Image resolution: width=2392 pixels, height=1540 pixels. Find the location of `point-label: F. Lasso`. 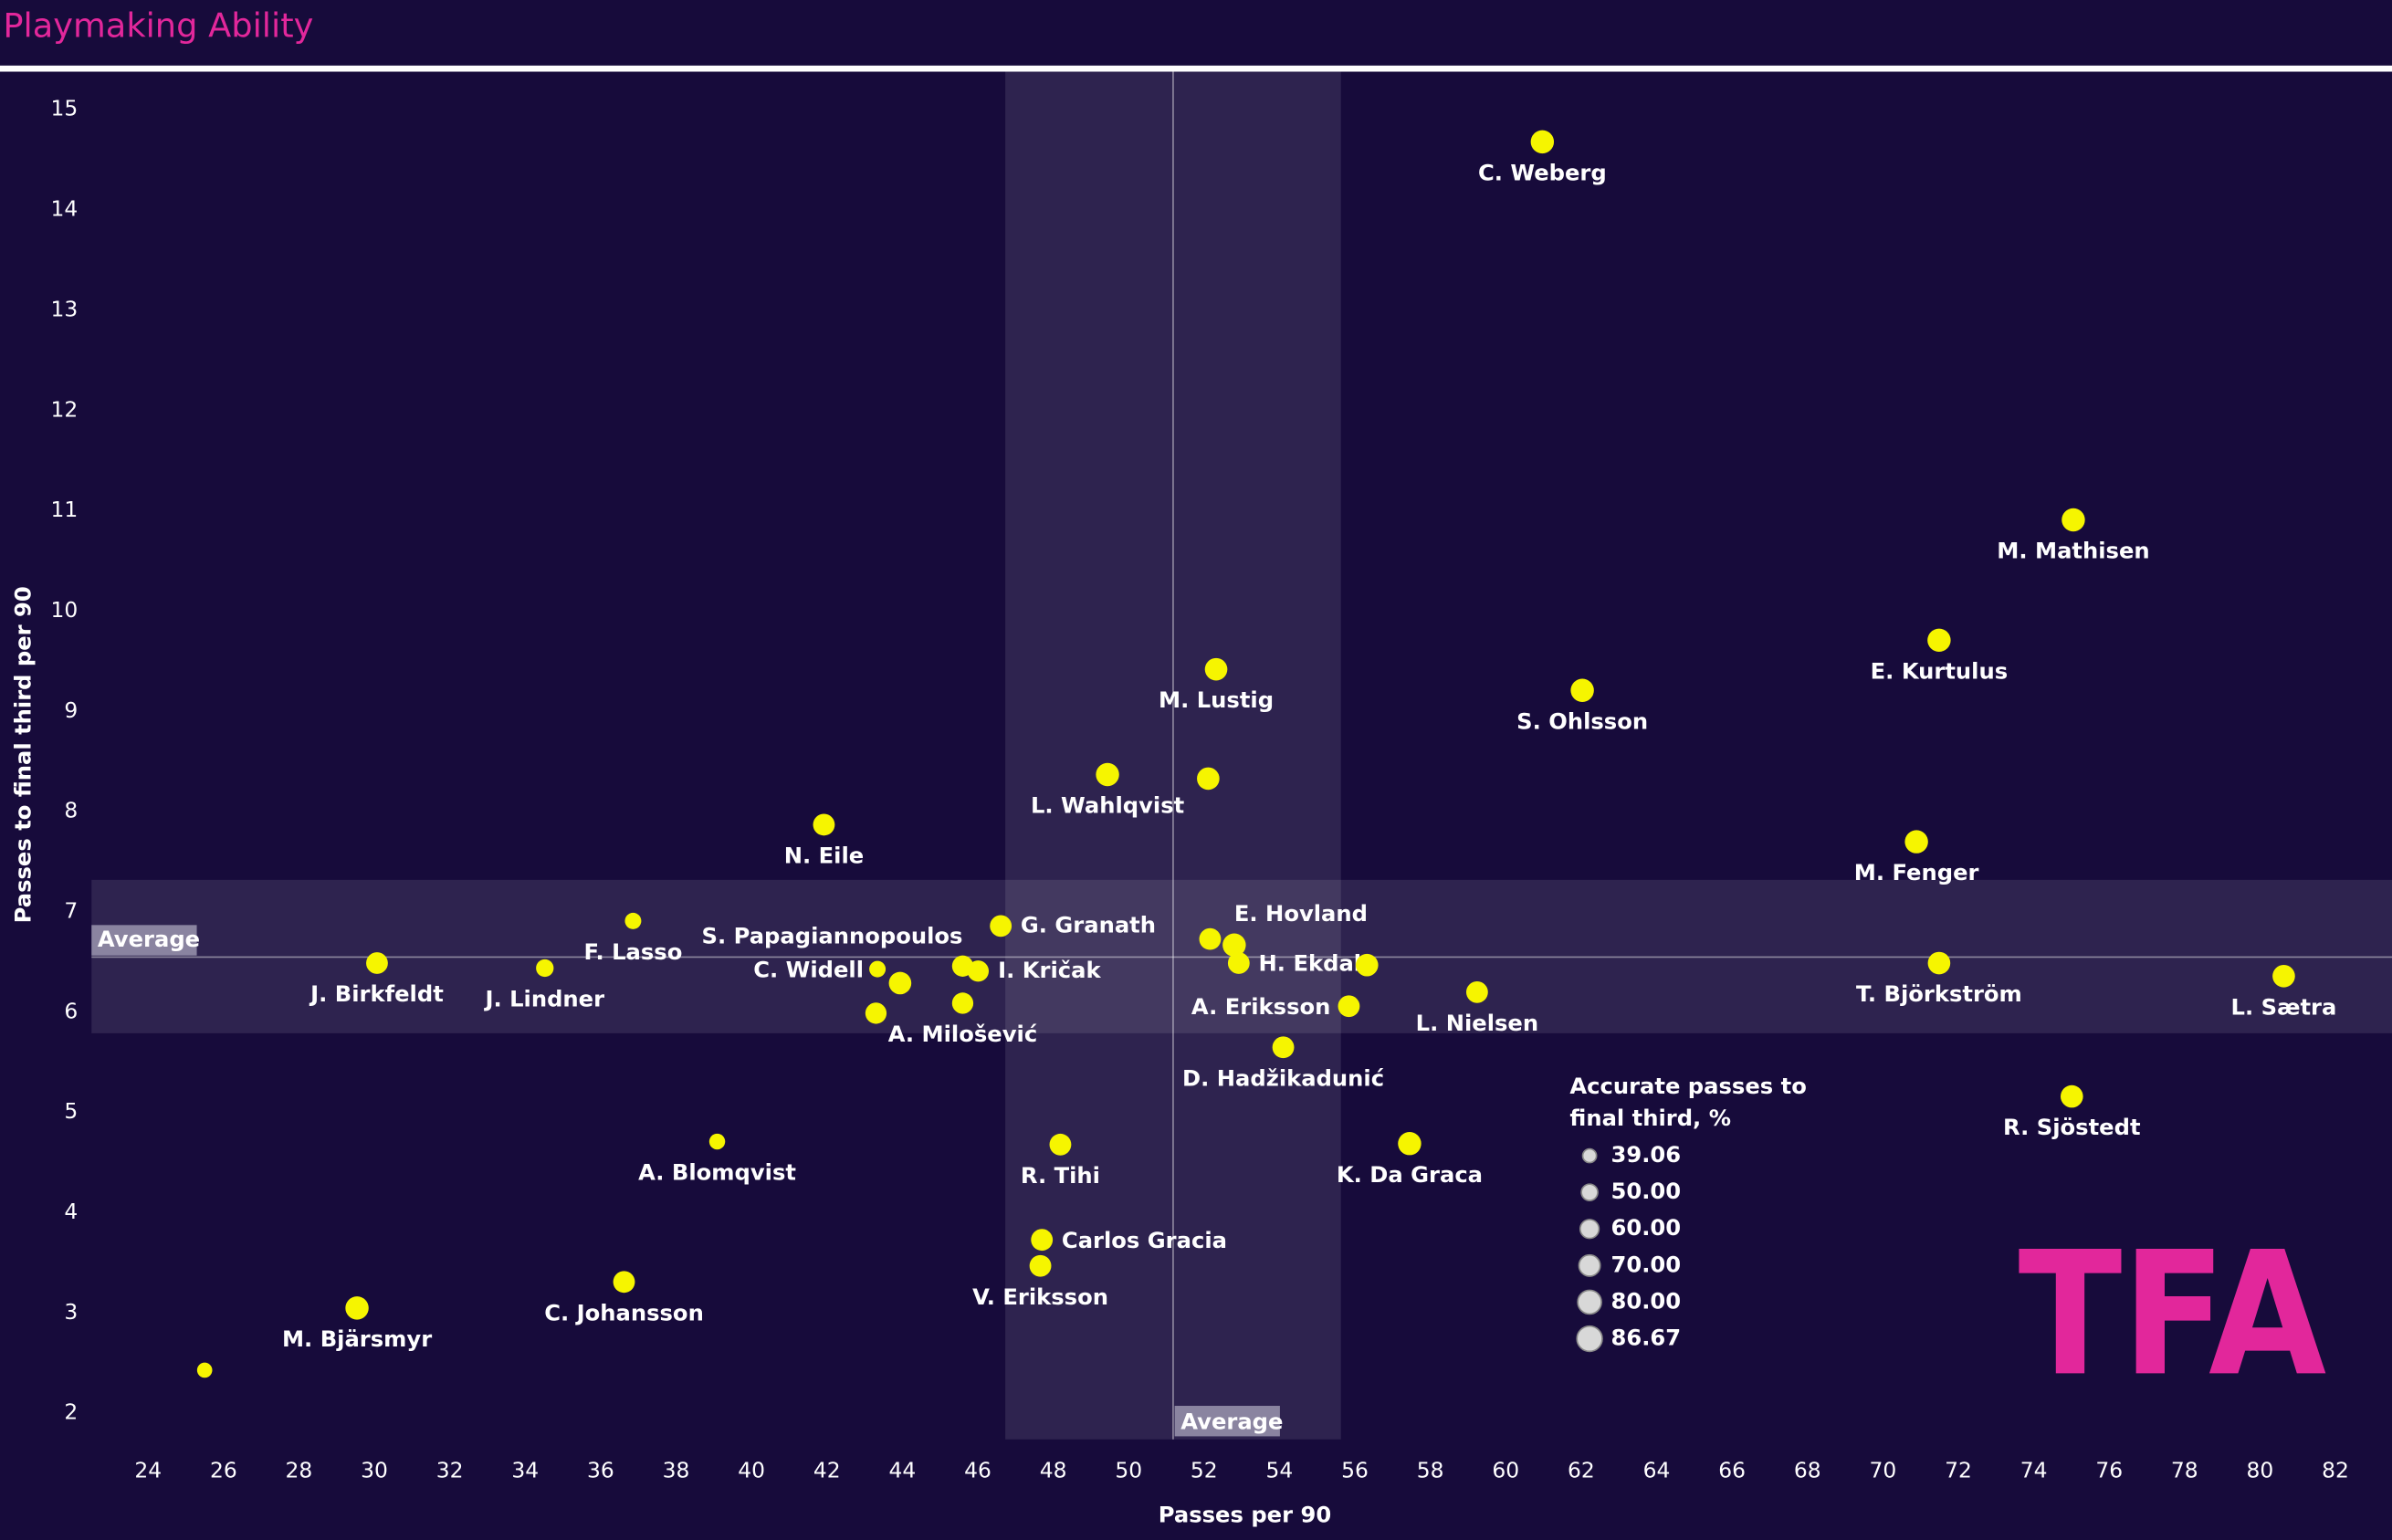

point-label: F. Lasso is located at coordinates (632, 952).